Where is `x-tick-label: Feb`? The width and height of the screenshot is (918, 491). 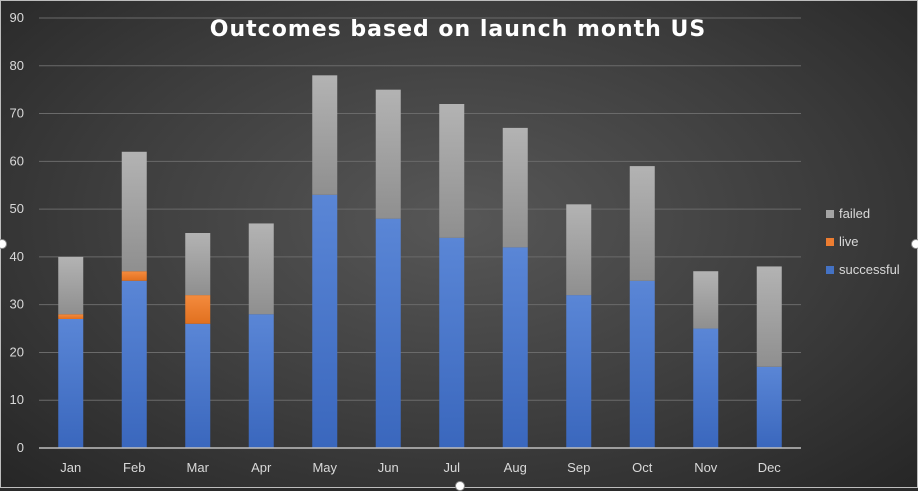 x-tick-label: Feb is located at coordinates (134, 467).